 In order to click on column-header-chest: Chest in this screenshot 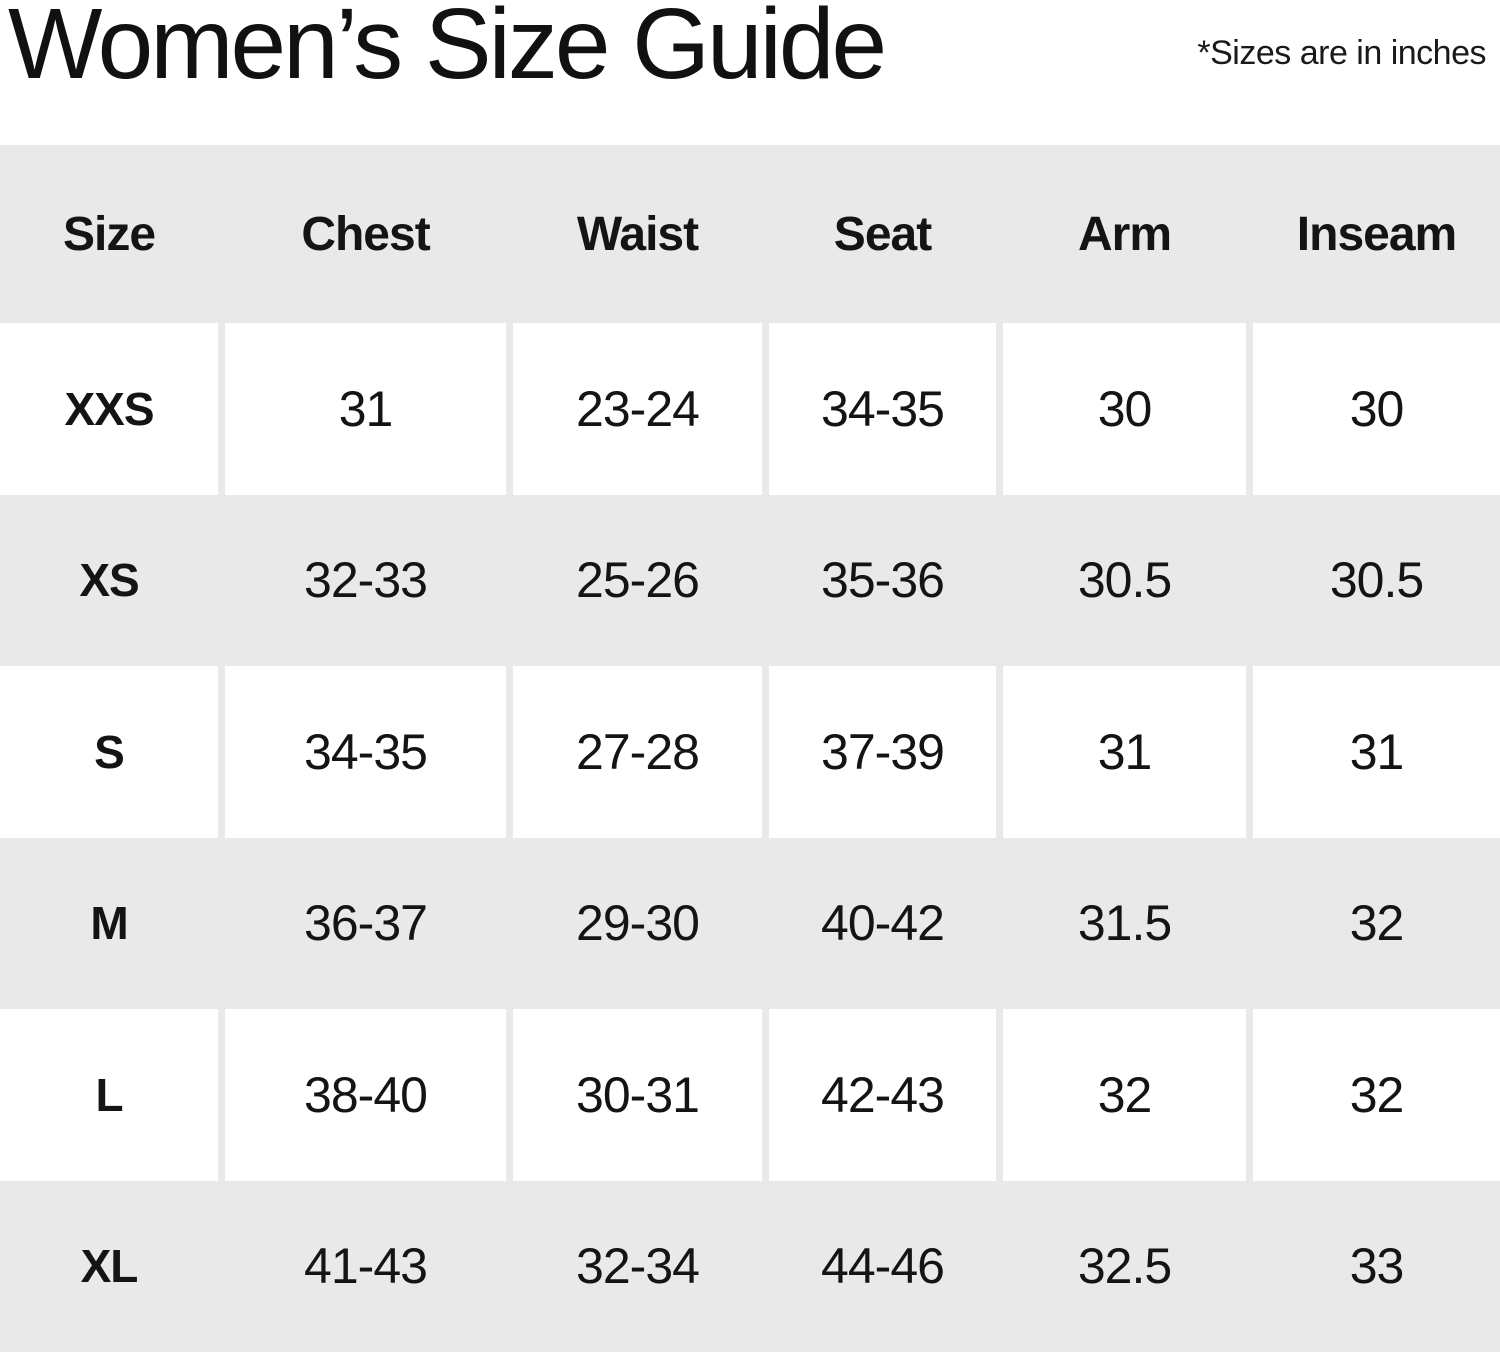, I will do `click(365, 234)`.